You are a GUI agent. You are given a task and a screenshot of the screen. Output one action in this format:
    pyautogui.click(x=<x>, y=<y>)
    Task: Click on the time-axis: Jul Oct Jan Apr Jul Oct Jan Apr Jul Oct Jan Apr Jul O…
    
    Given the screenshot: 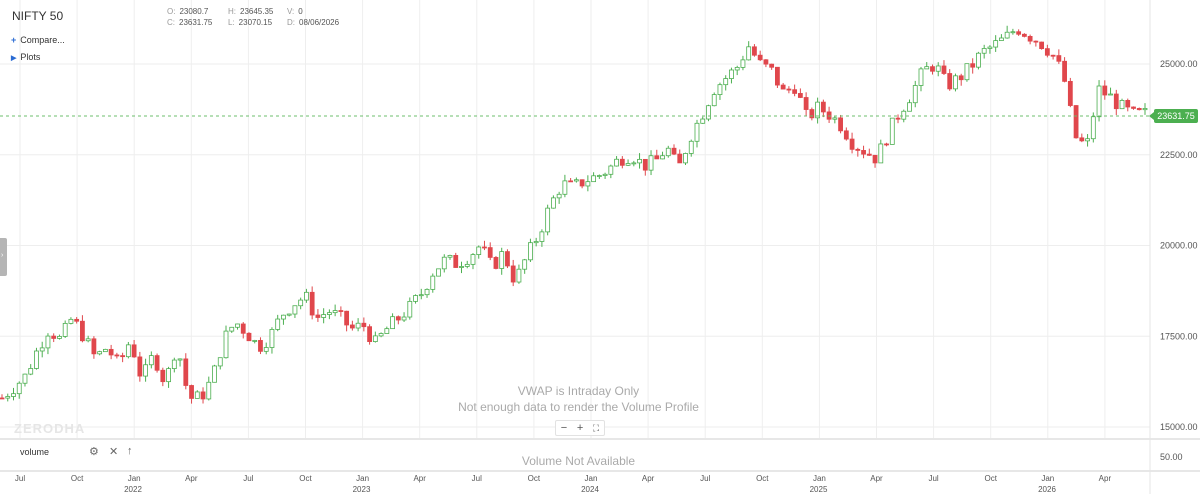 What is the action you would take?
    pyautogui.click(x=563, y=484)
    